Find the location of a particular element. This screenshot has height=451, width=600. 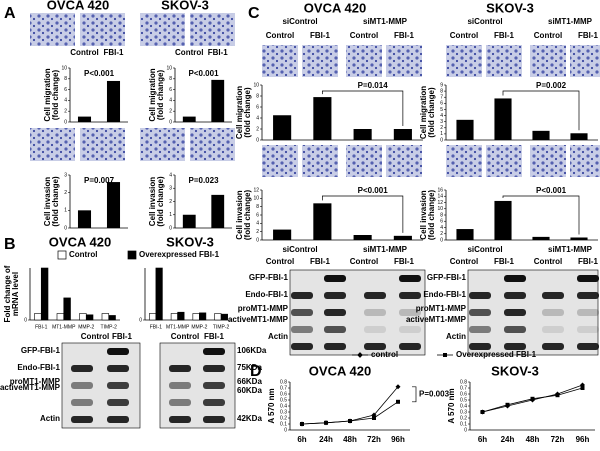

x-tick-label: 24h is located at coordinates (326, 439).